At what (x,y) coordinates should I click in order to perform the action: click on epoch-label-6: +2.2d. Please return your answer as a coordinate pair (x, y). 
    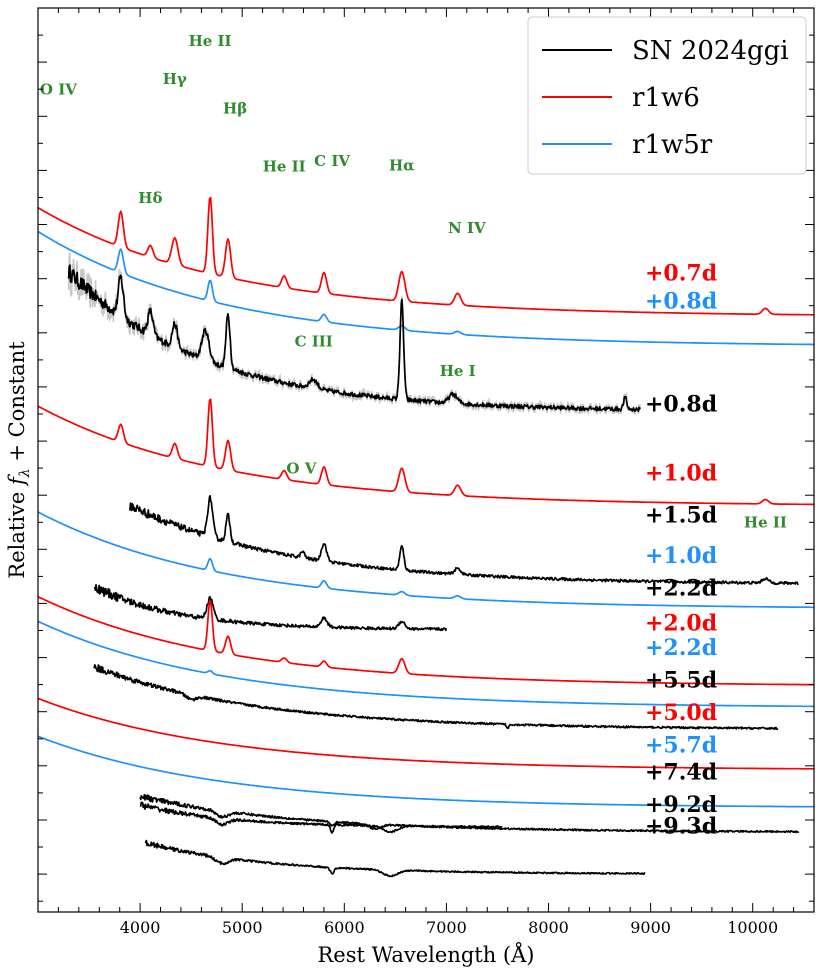
    Looking at the image, I should click on (681, 588).